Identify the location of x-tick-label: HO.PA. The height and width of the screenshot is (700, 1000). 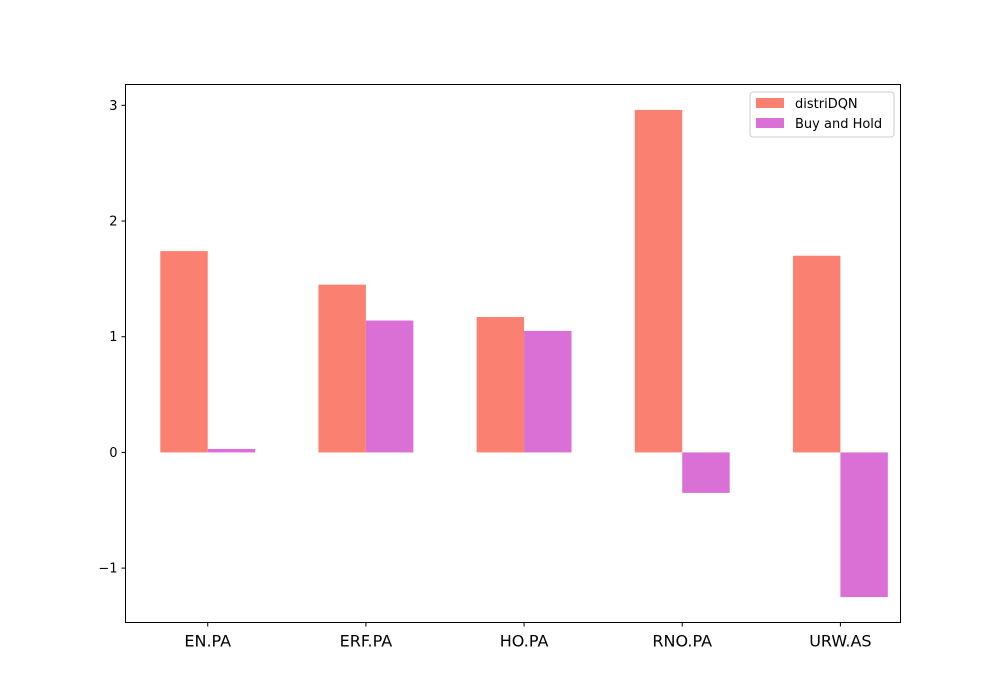
(524, 641).